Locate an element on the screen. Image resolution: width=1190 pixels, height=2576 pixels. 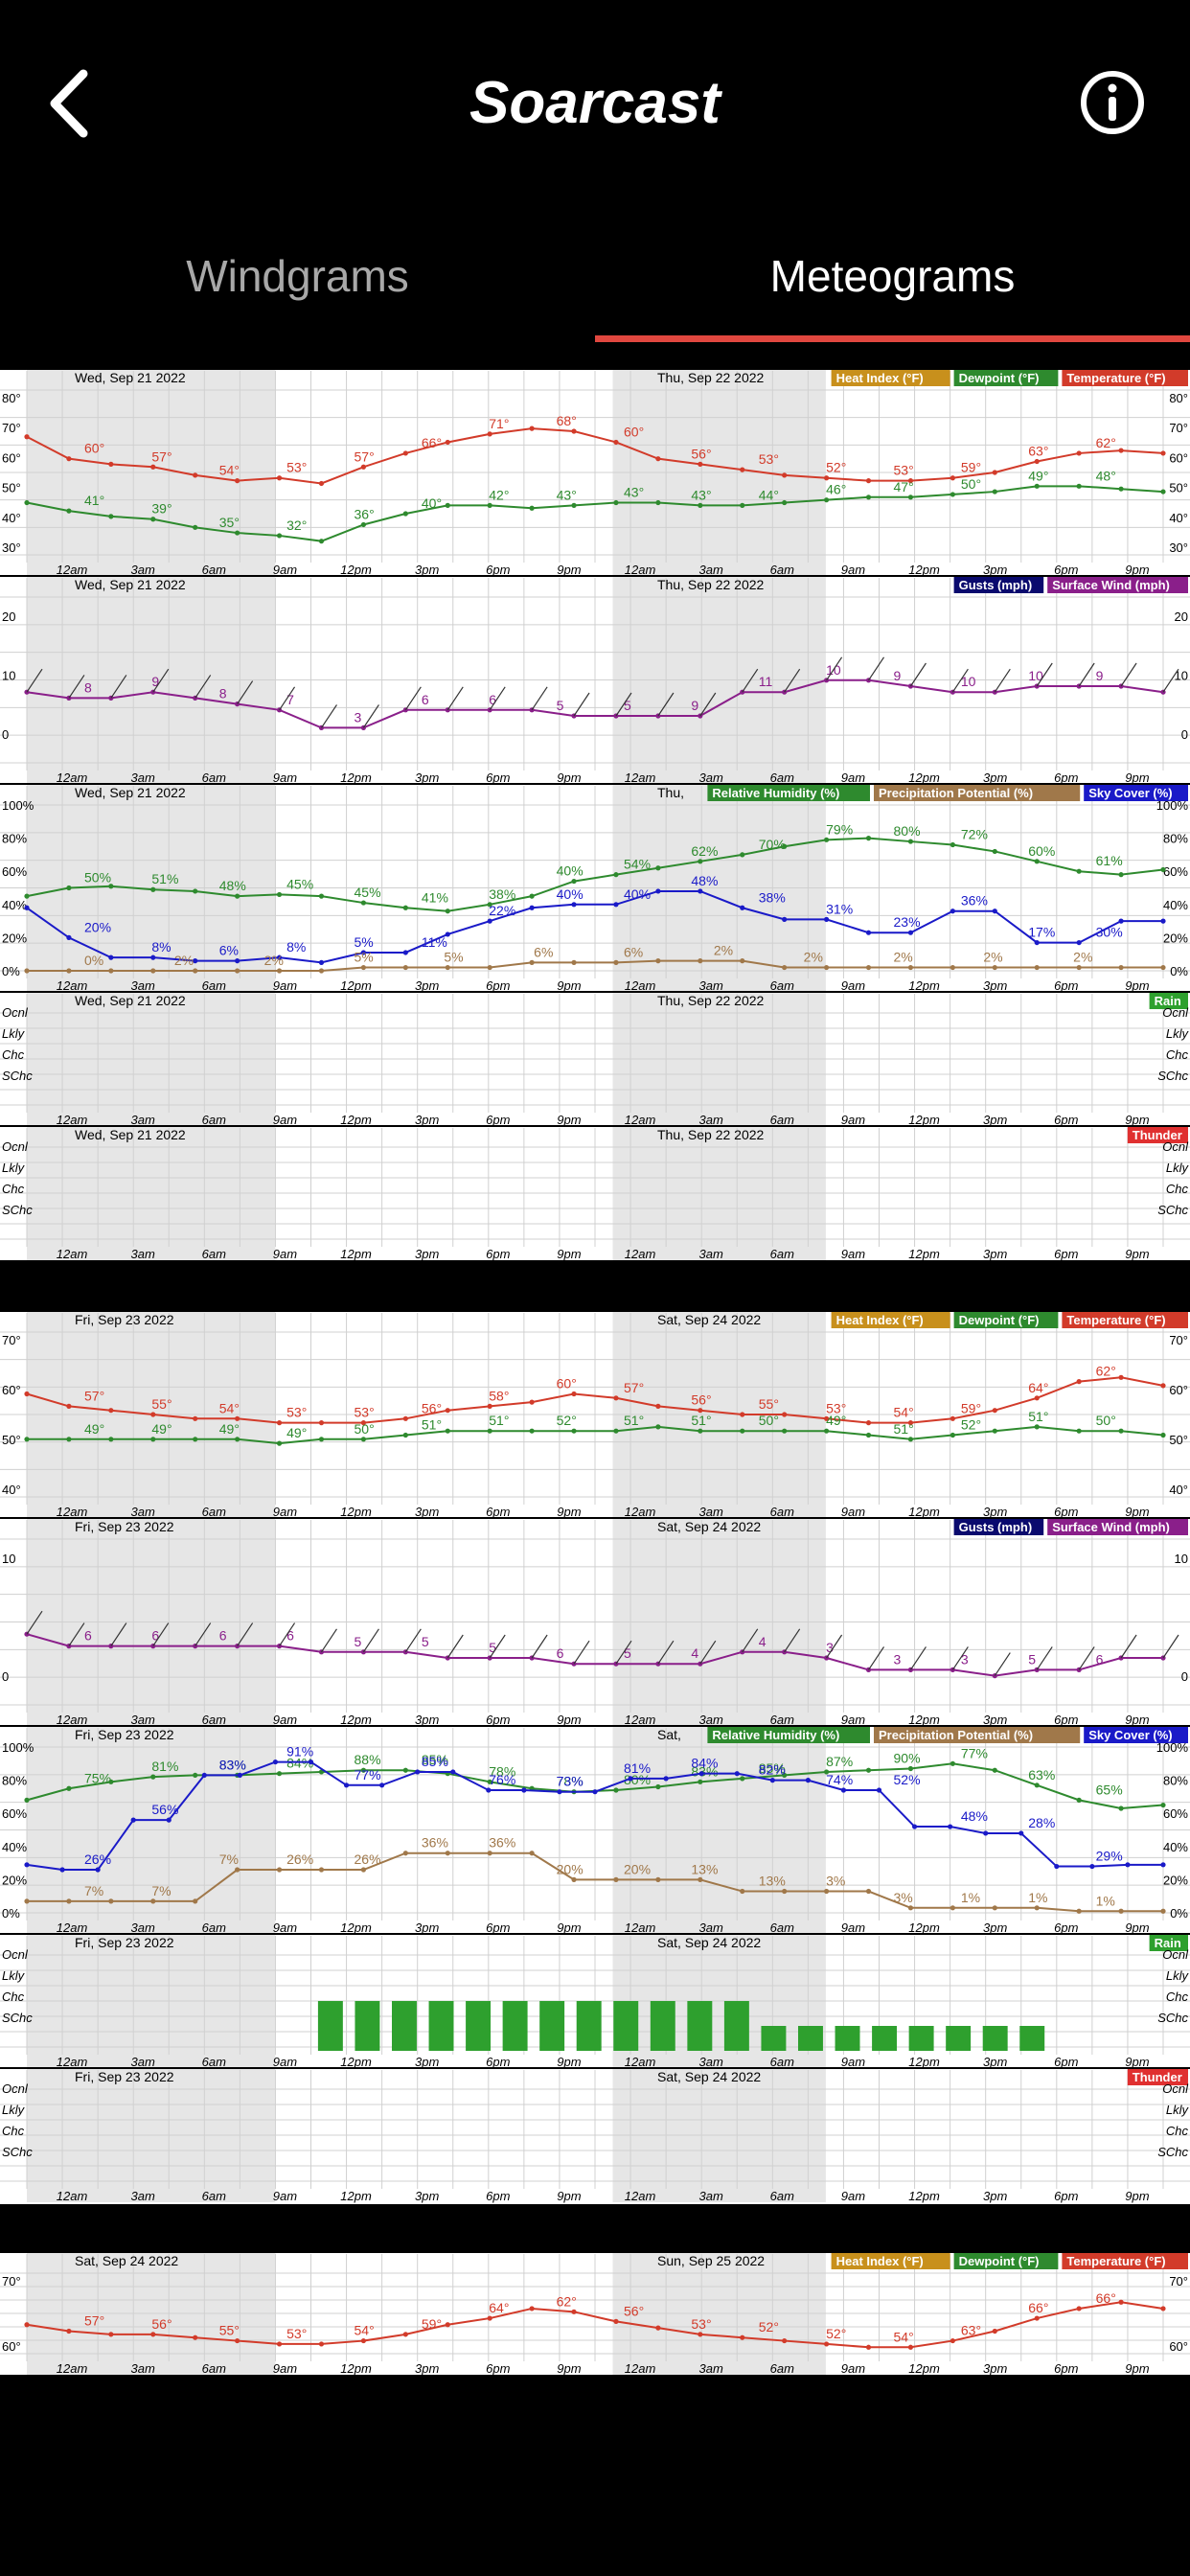
precip-potential-data-label: 7% is located at coordinates (93, 1890).